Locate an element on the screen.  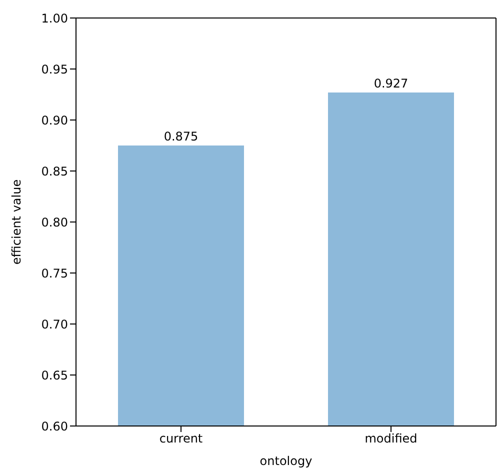
y-axis-title: efficient value is located at coordinates (16, 222).